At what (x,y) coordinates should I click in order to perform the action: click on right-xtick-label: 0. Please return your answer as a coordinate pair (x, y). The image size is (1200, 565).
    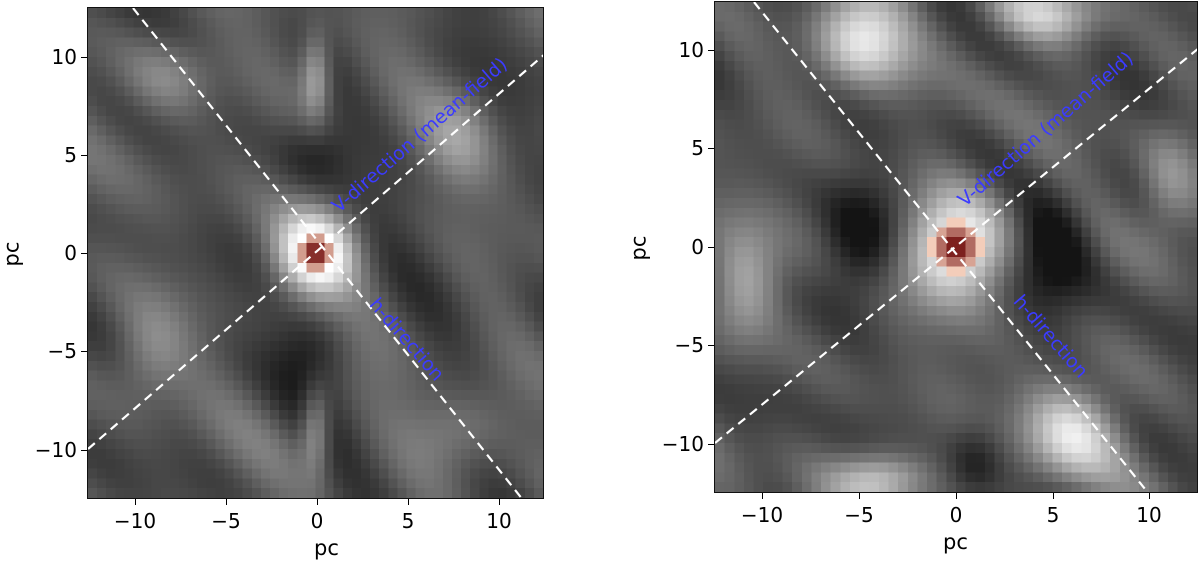
    Looking at the image, I should click on (956, 515).